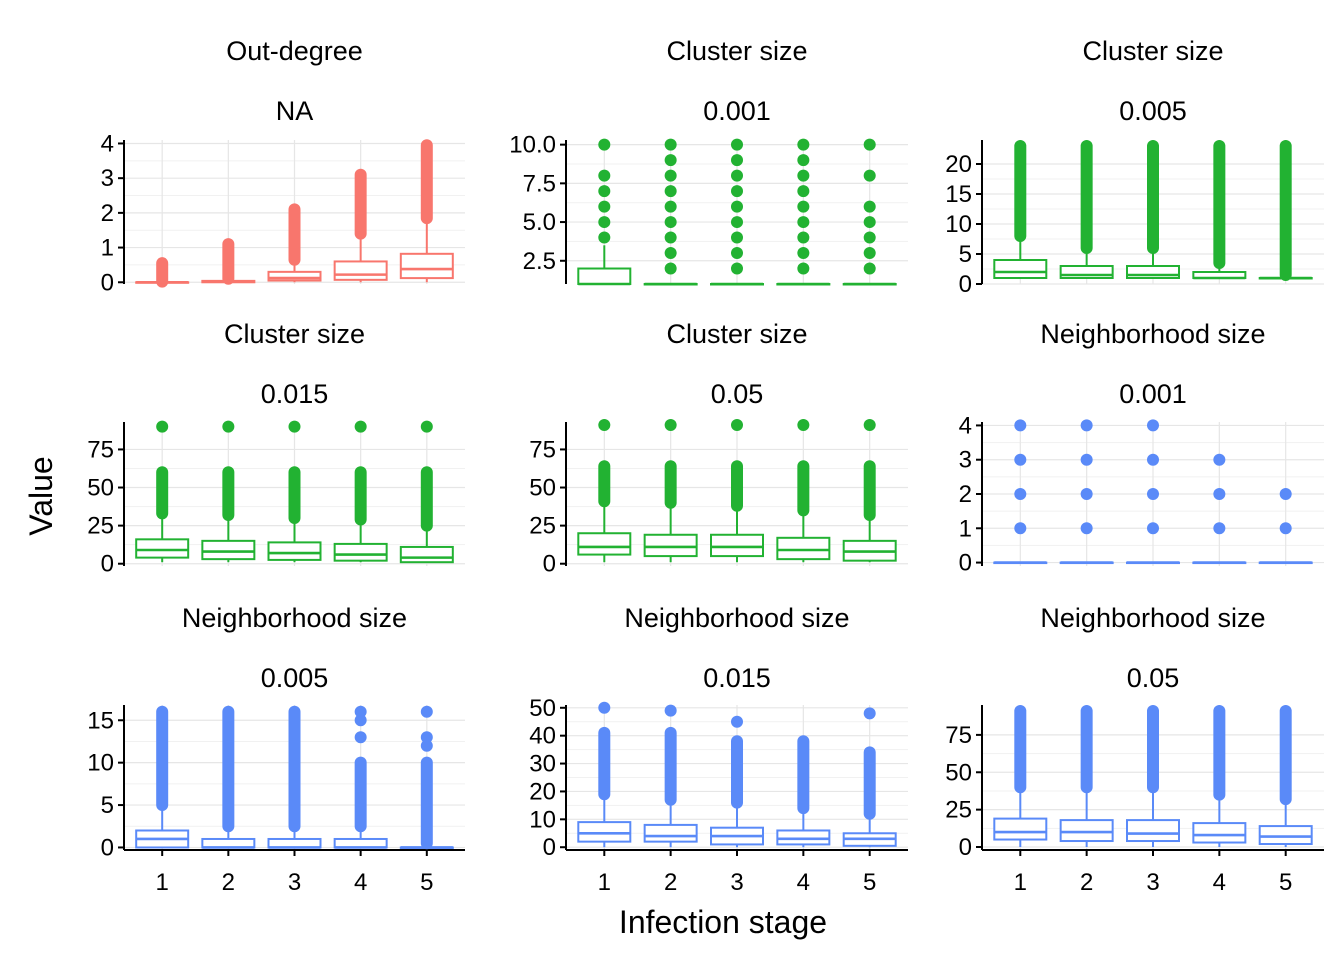 The width and height of the screenshot is (1344, 960). What do you see at coordinates (708, 161) in the screenshot?
I see `panel-2: Cluster size 0.001 2.5 5.0 7.5 10.0` at bounding box center [708, 161].